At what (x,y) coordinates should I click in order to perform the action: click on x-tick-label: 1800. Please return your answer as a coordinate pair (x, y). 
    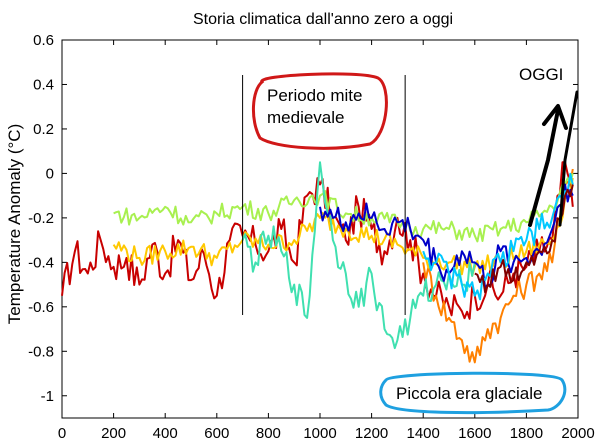
    Looking at the image, I should click on (526, 433).